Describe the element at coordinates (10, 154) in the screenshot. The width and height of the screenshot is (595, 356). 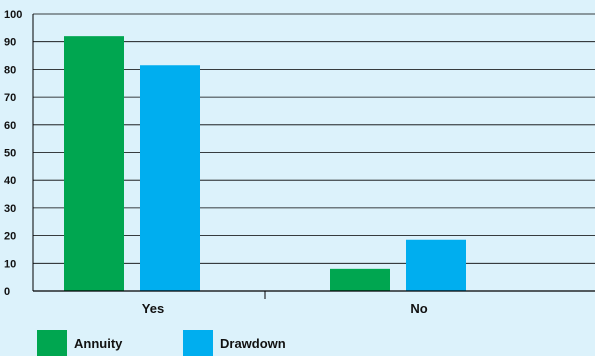
I see `y-tick-label: 50` at that location.